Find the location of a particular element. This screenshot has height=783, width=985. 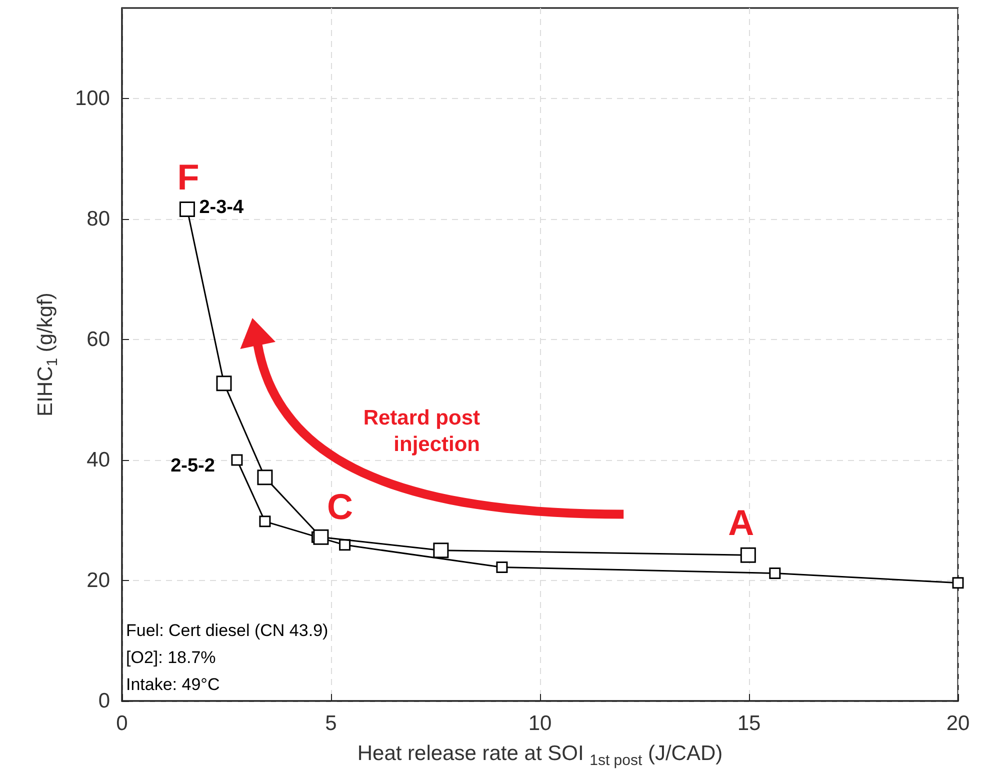

annotation: 2-5-2 is located at coordinates (192, 465).